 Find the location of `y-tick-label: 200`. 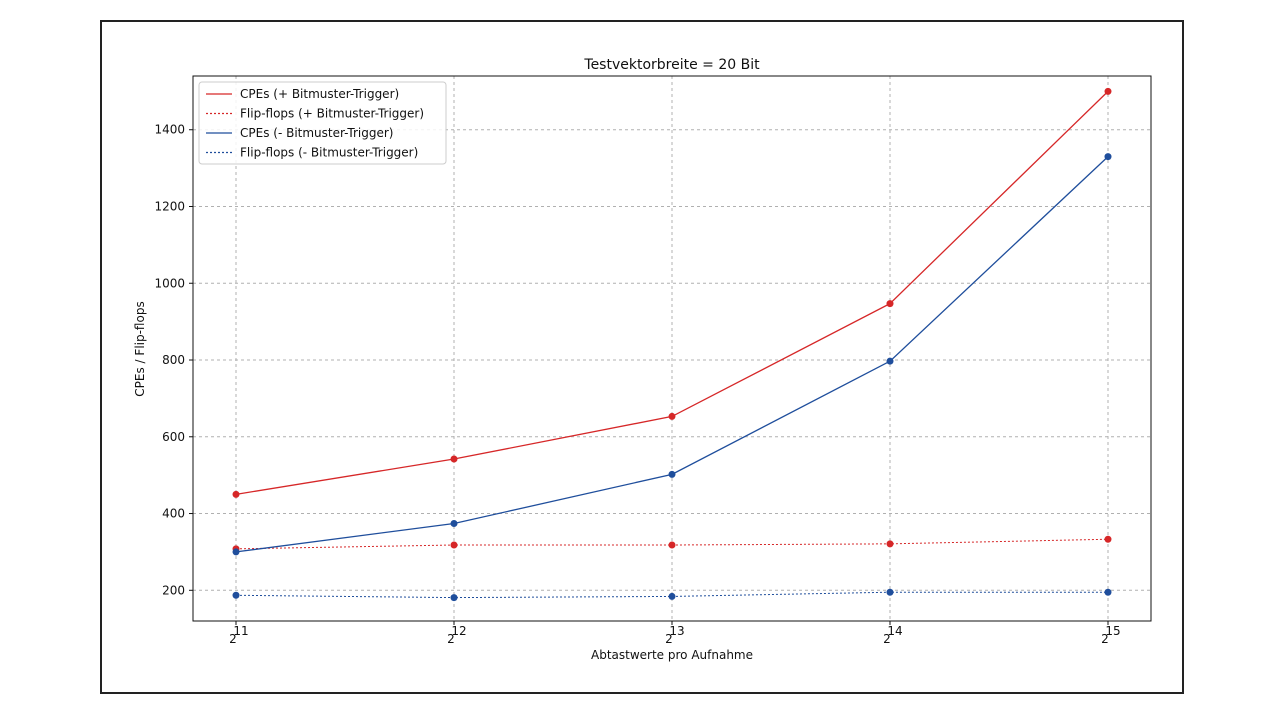

y-tick-label: 200 is located at coordinates (173, 590).